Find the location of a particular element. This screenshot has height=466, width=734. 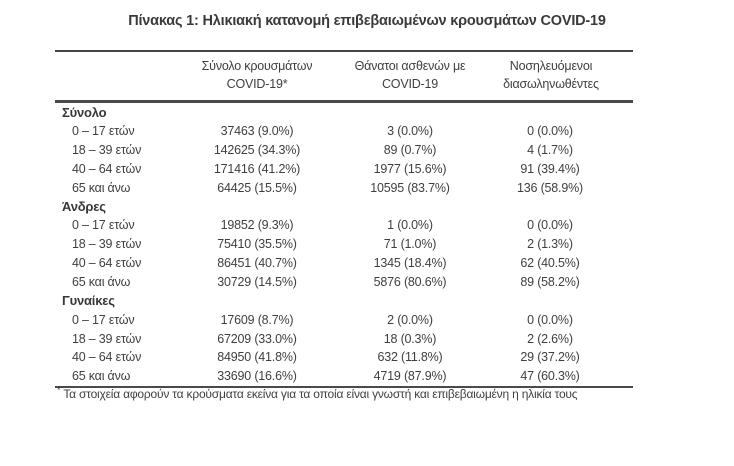

intubated-value: 47 (60.3%) is located at coordinates (550, 376).